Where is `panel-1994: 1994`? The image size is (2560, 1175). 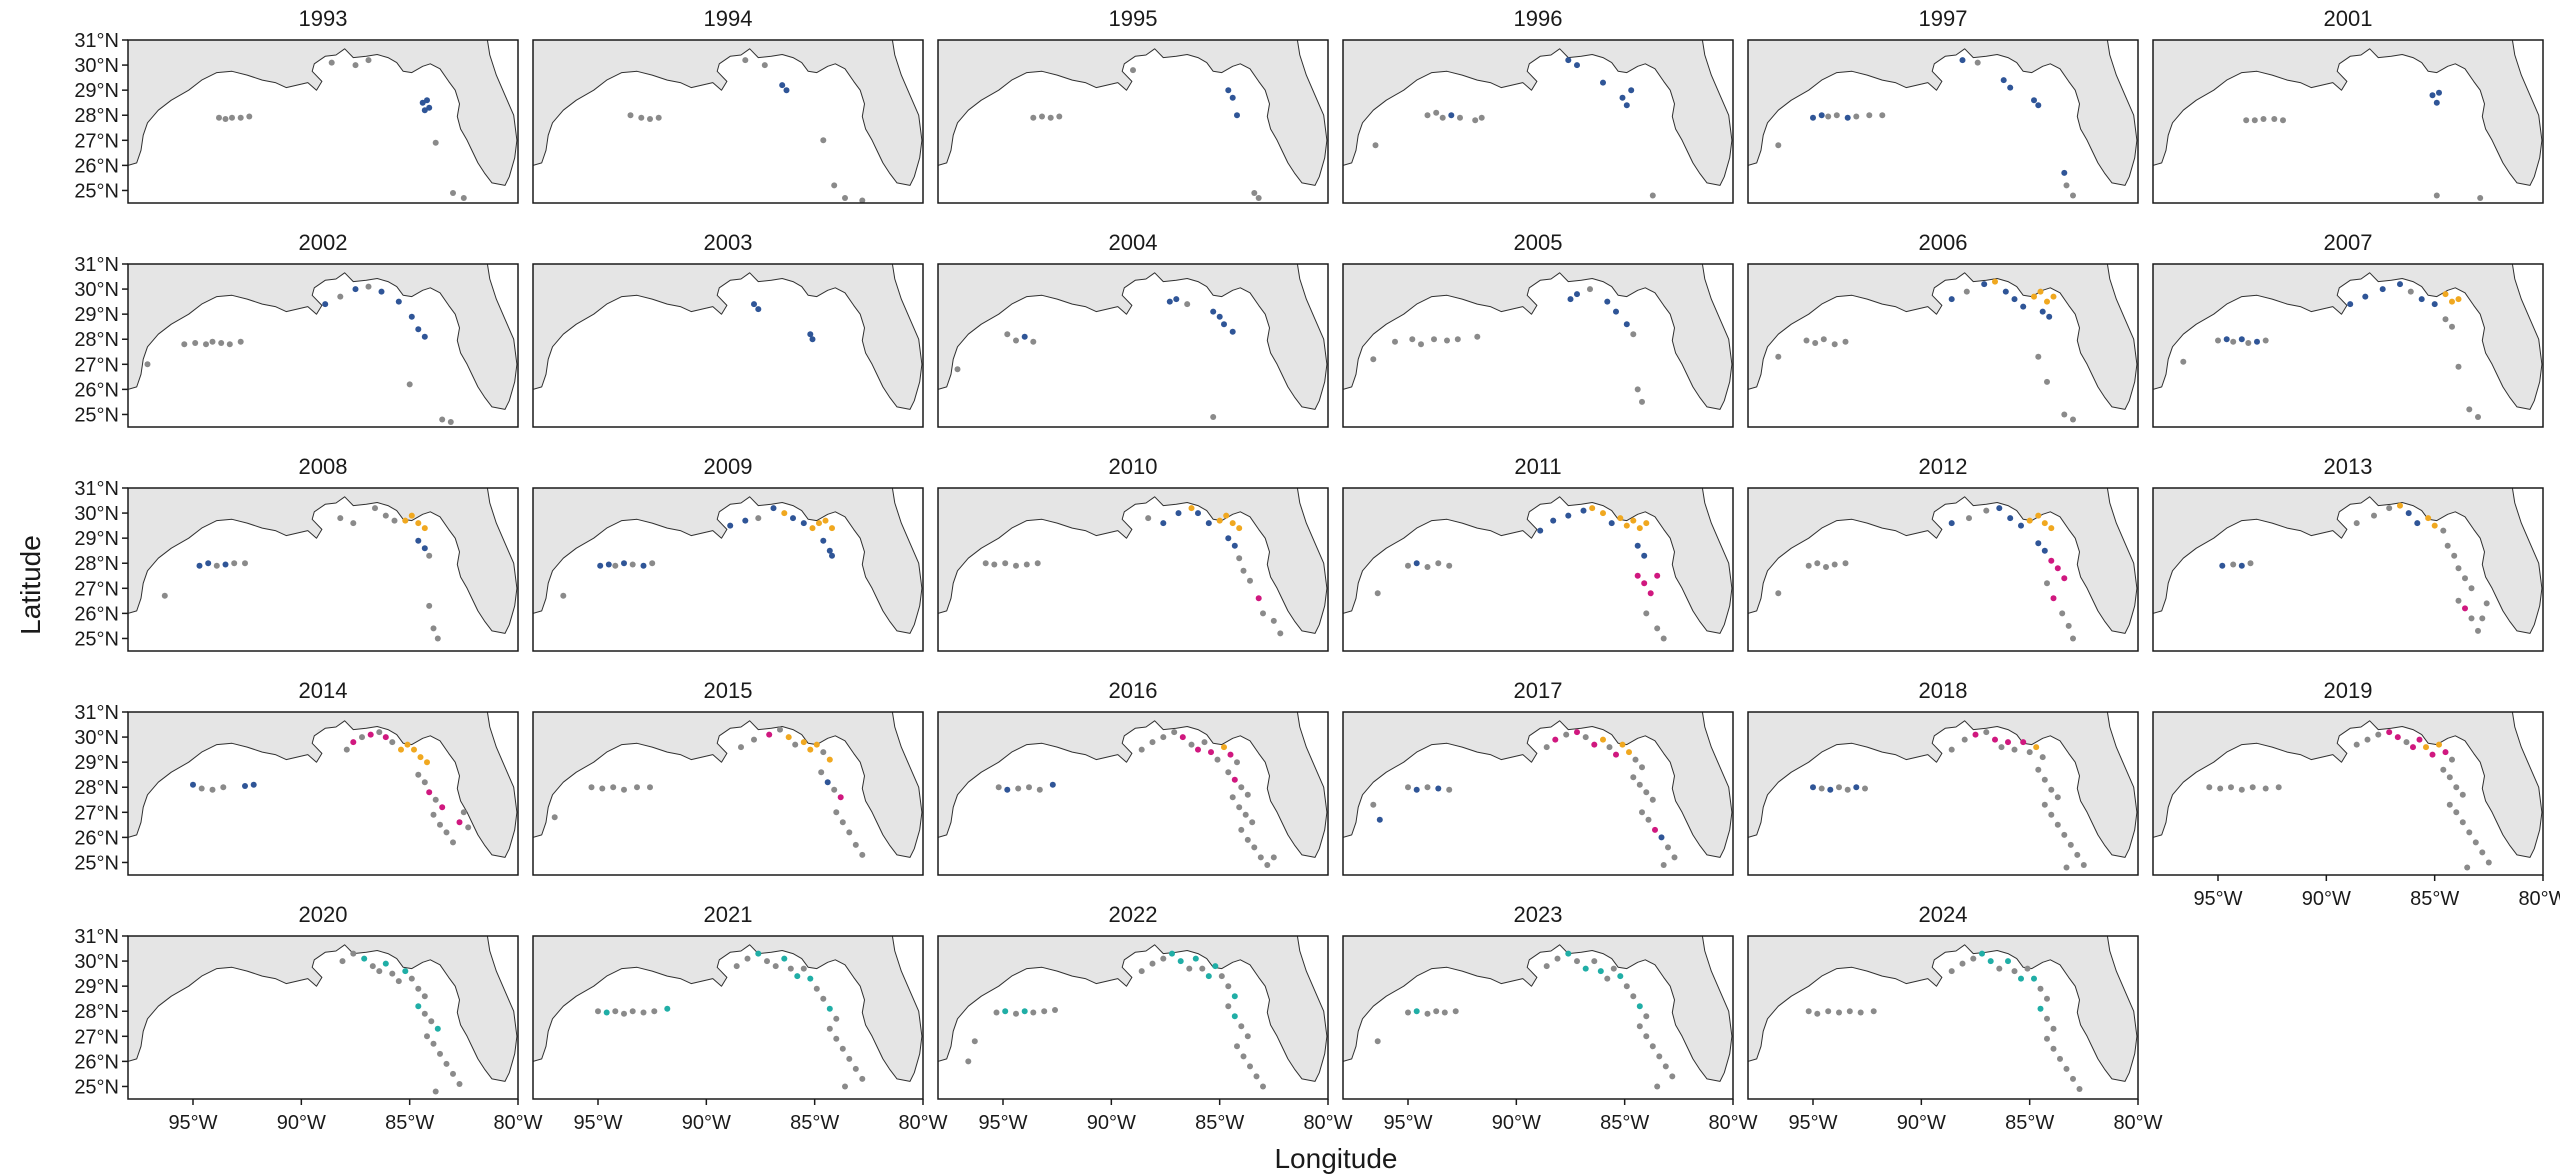 panel-1994: 1994 is located at coordinates (728, 105).